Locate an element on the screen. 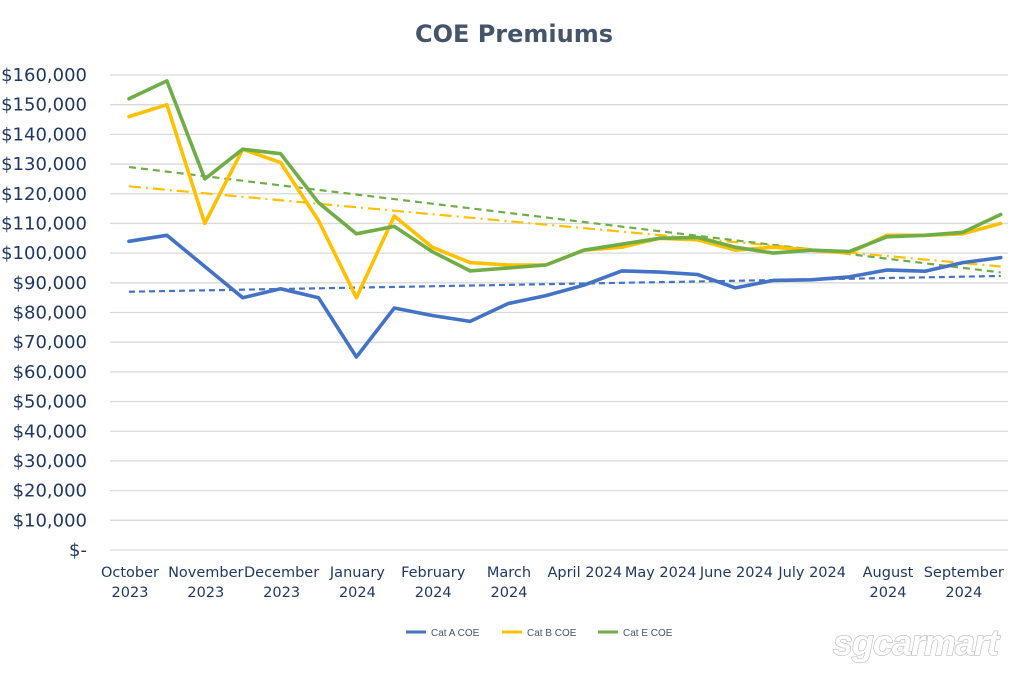 This screenshot has width=1024, height=683. y-tick-label: $60,000 is located at coordinates (50, 372).